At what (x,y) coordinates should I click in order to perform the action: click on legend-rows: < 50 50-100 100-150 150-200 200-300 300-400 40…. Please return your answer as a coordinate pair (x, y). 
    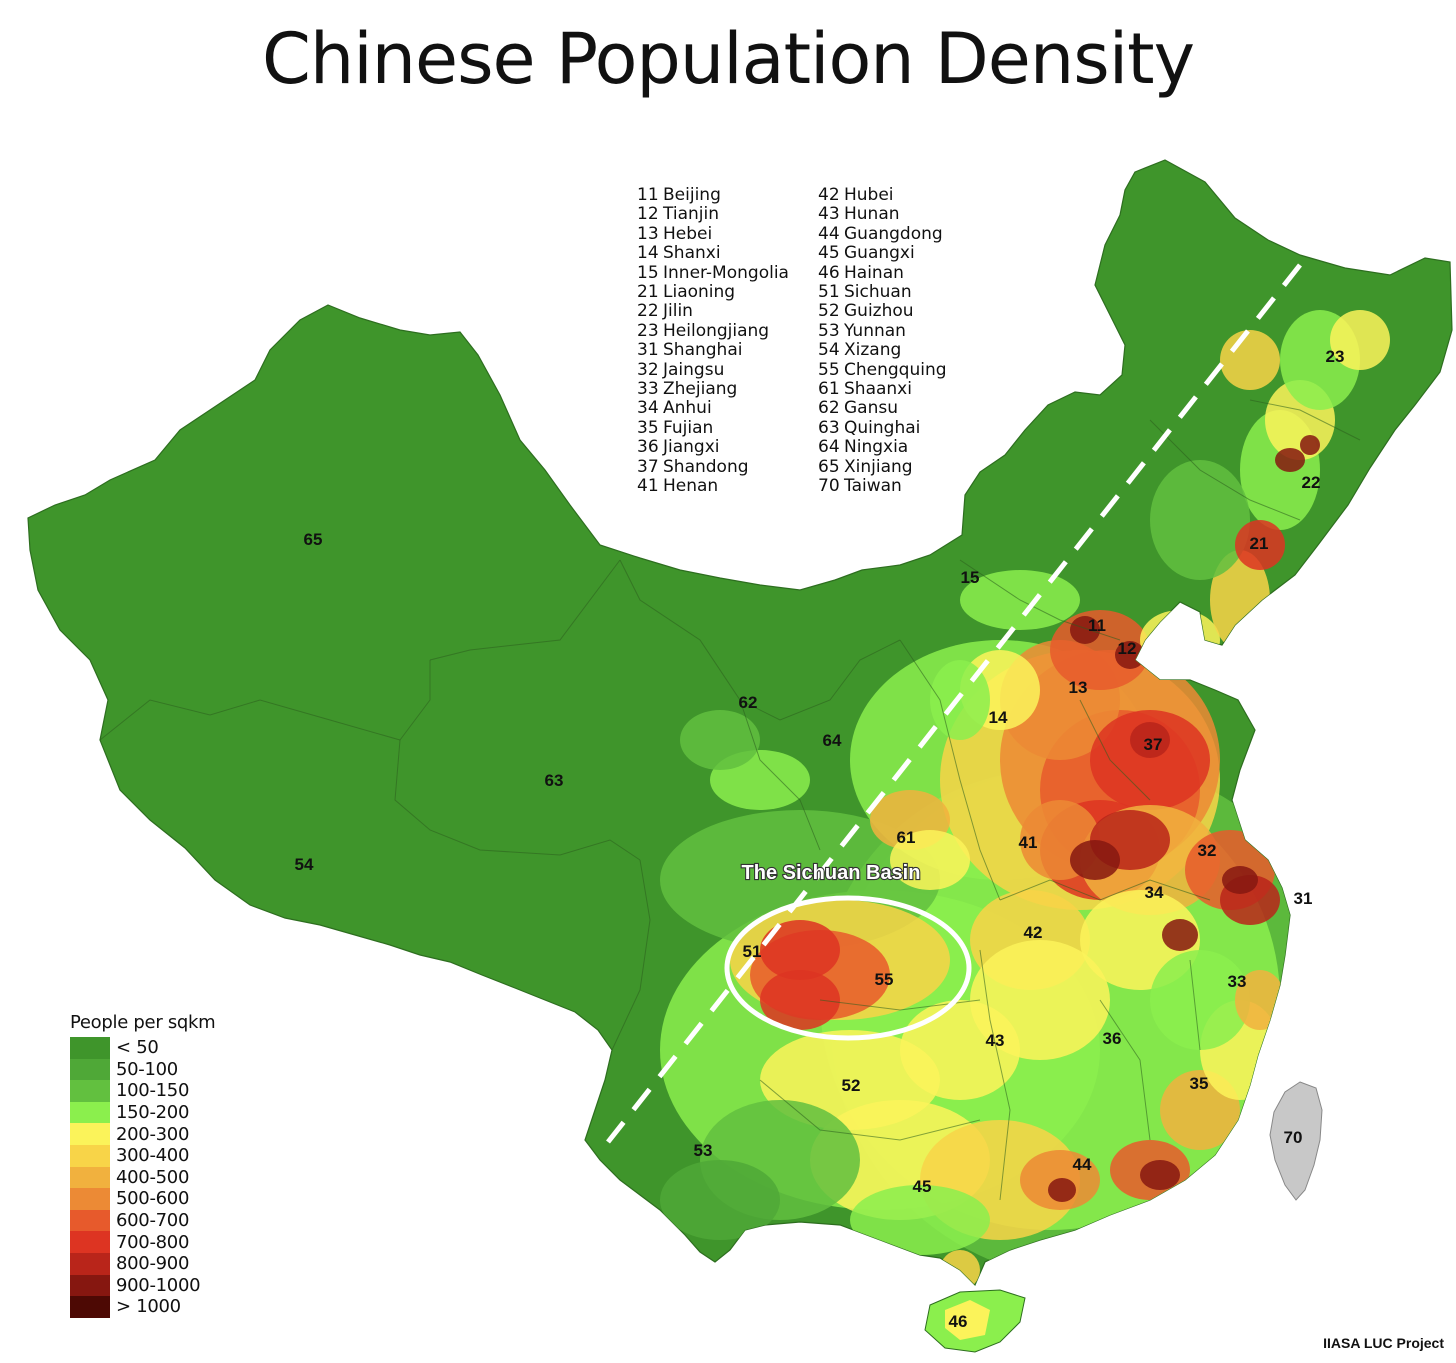
    Looking at the image, I should click on (142, 1177).